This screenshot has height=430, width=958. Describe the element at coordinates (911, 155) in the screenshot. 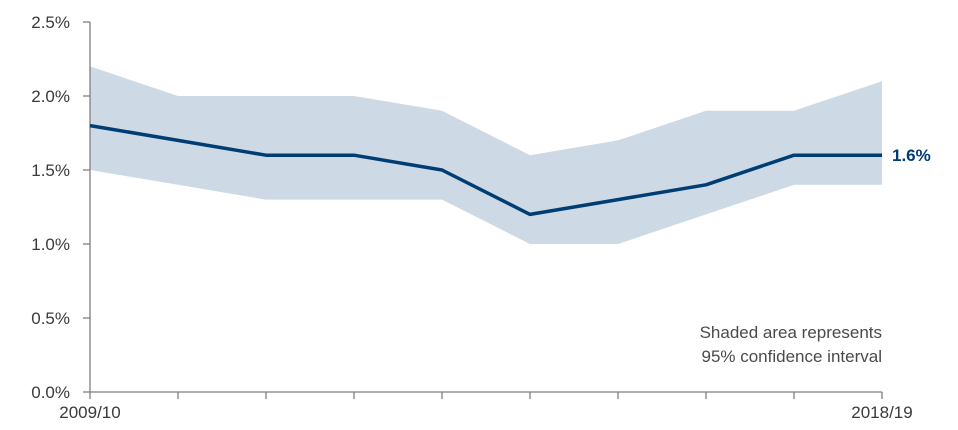

I see `end-value-label: 1.6%` at that location.